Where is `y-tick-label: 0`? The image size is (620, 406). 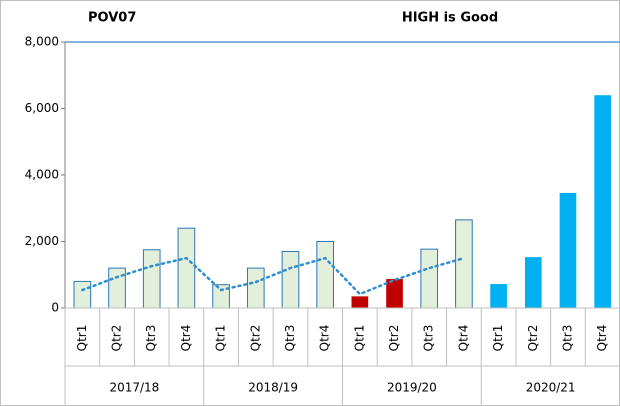 y-tick-label: 0 is located at coordinates (55, 308).